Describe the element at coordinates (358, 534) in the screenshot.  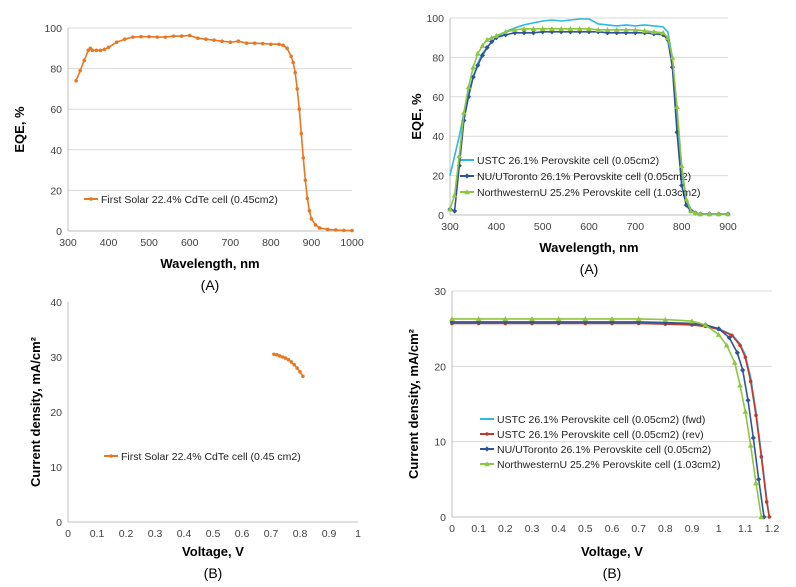
I see `x-tick-label: 1` at that location.